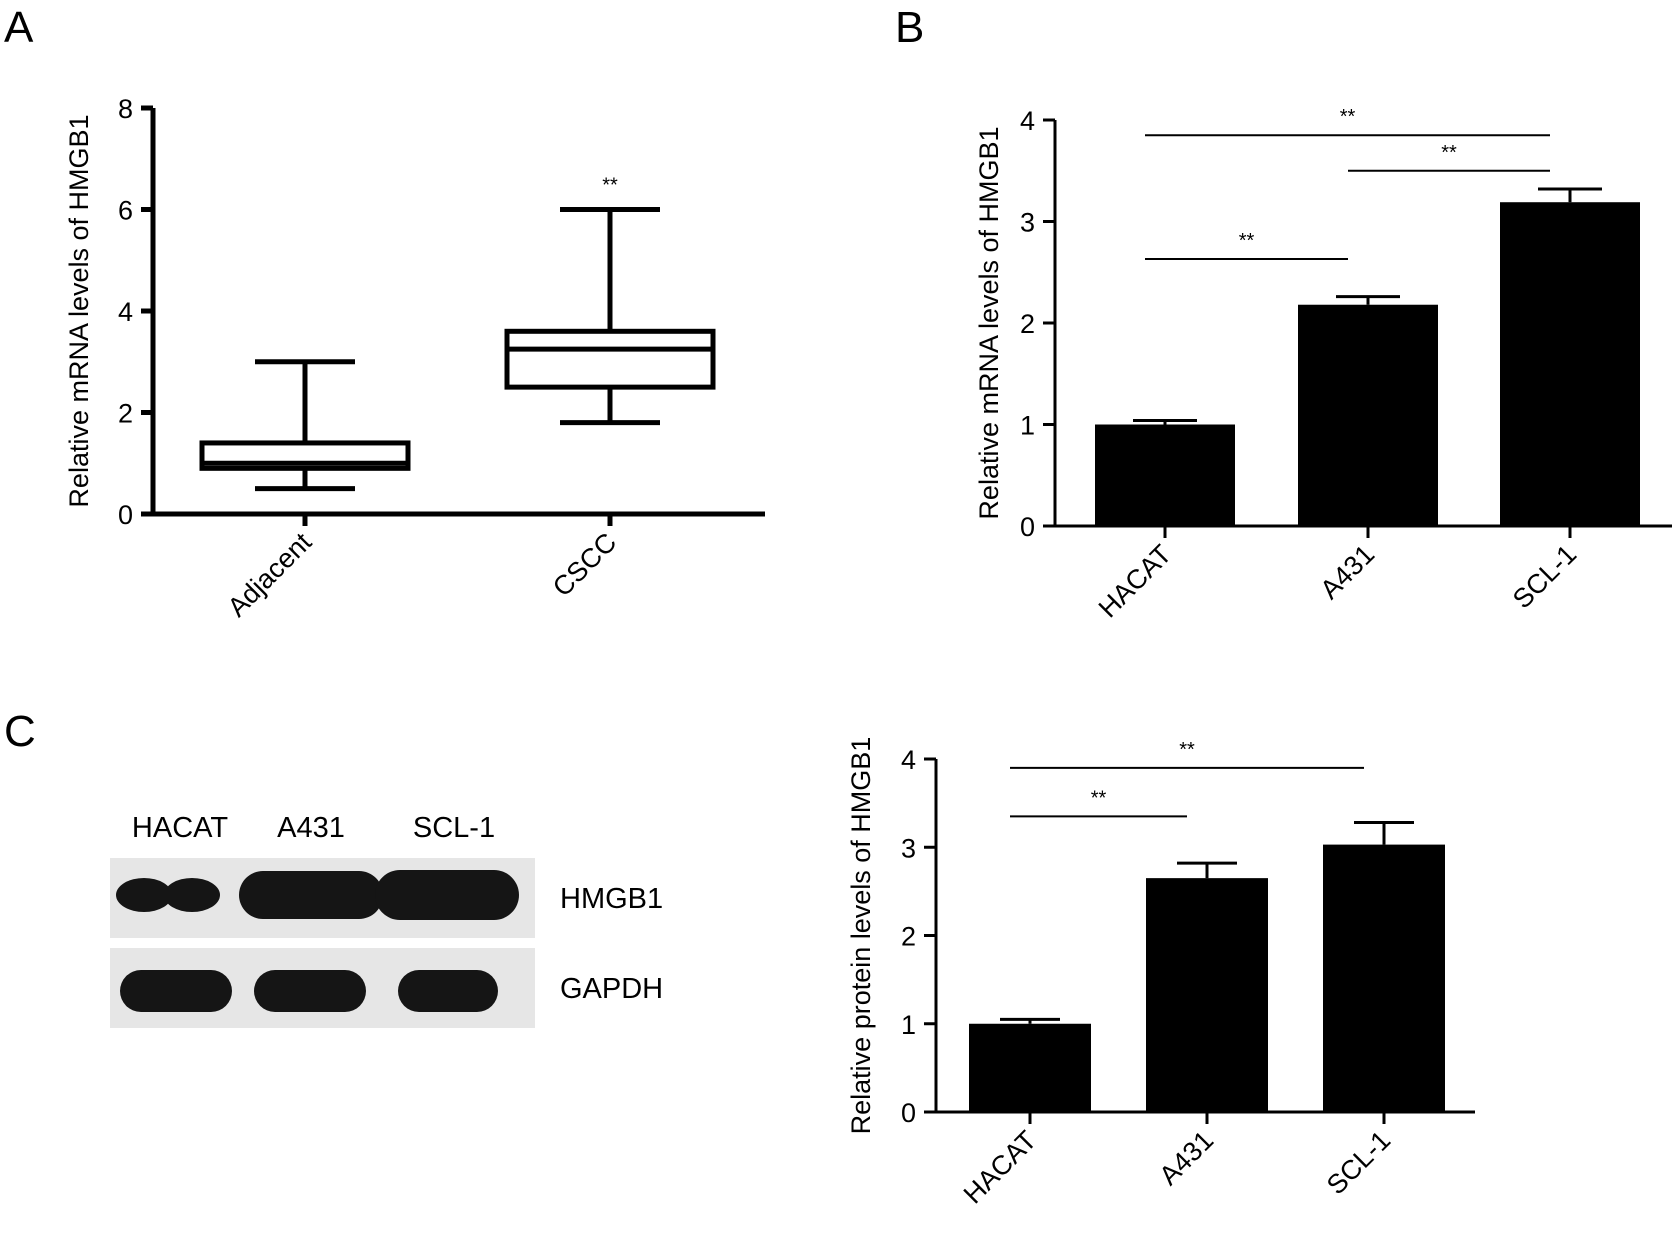 Image resolution: width=1680 pixels, height=1235 pixels. What do you see at coordinates (125, 109) in the screenshot?
I see `y-tick-label: 8` at bounding box center [125, 109].